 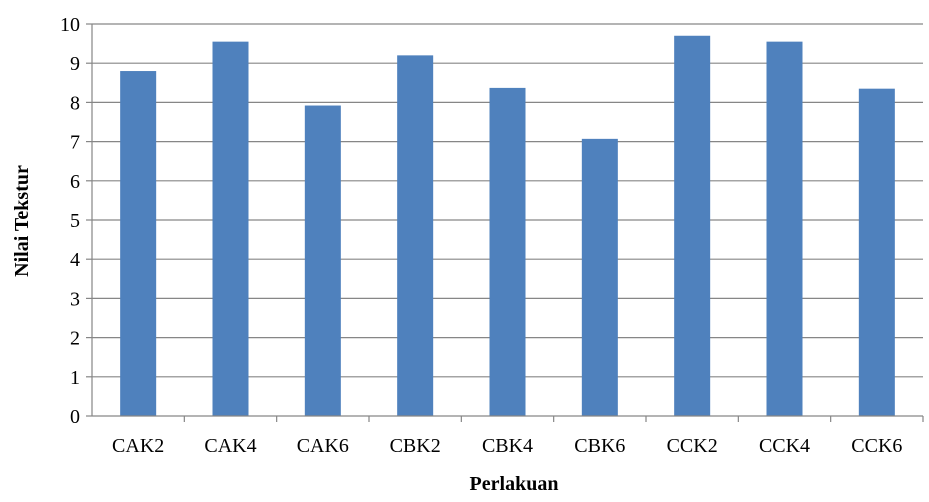 What do you see at coordinates (75, 182) in the screenshot?
I see `y-tick-label: 6` at bounding box center [75, 182].